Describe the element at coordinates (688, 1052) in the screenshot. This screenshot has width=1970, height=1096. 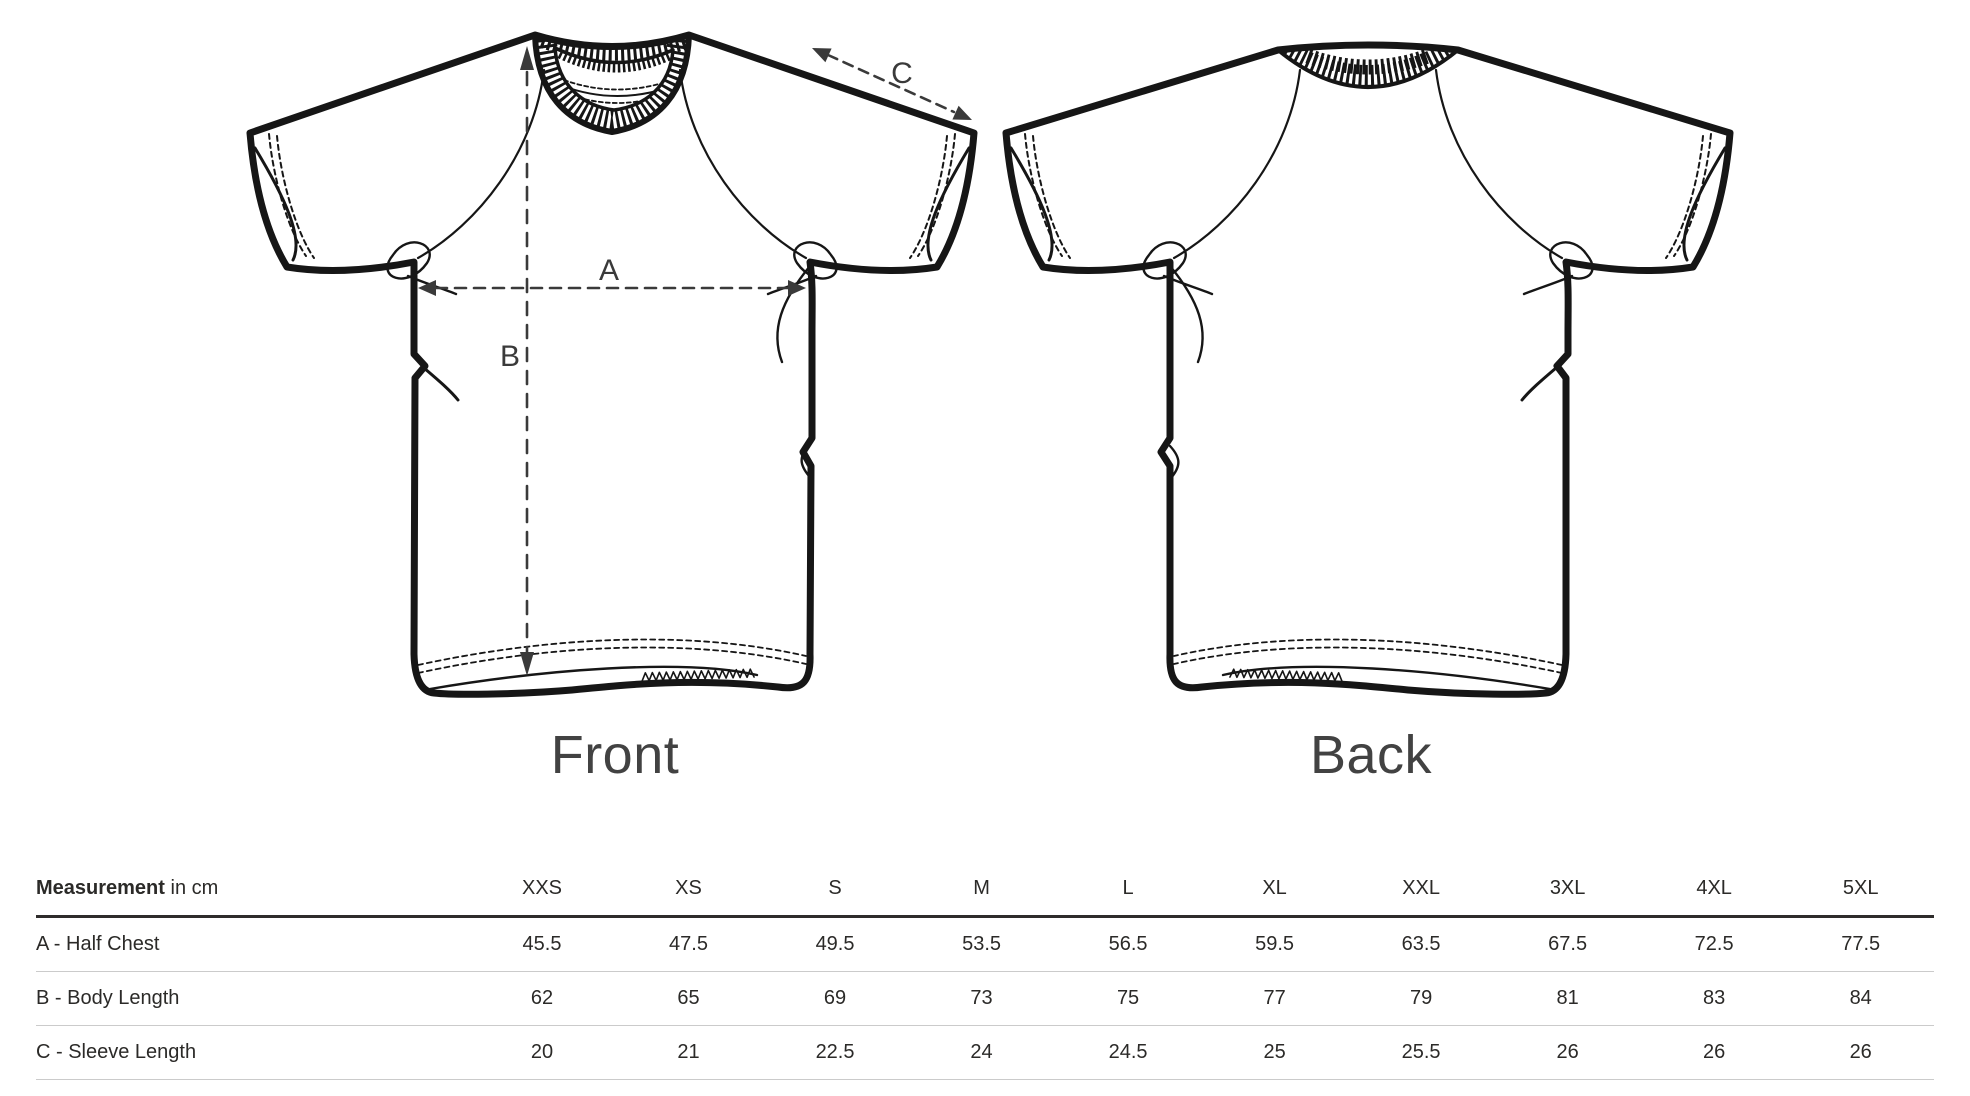
I see `sleeve-length-xs: 21` at that location.